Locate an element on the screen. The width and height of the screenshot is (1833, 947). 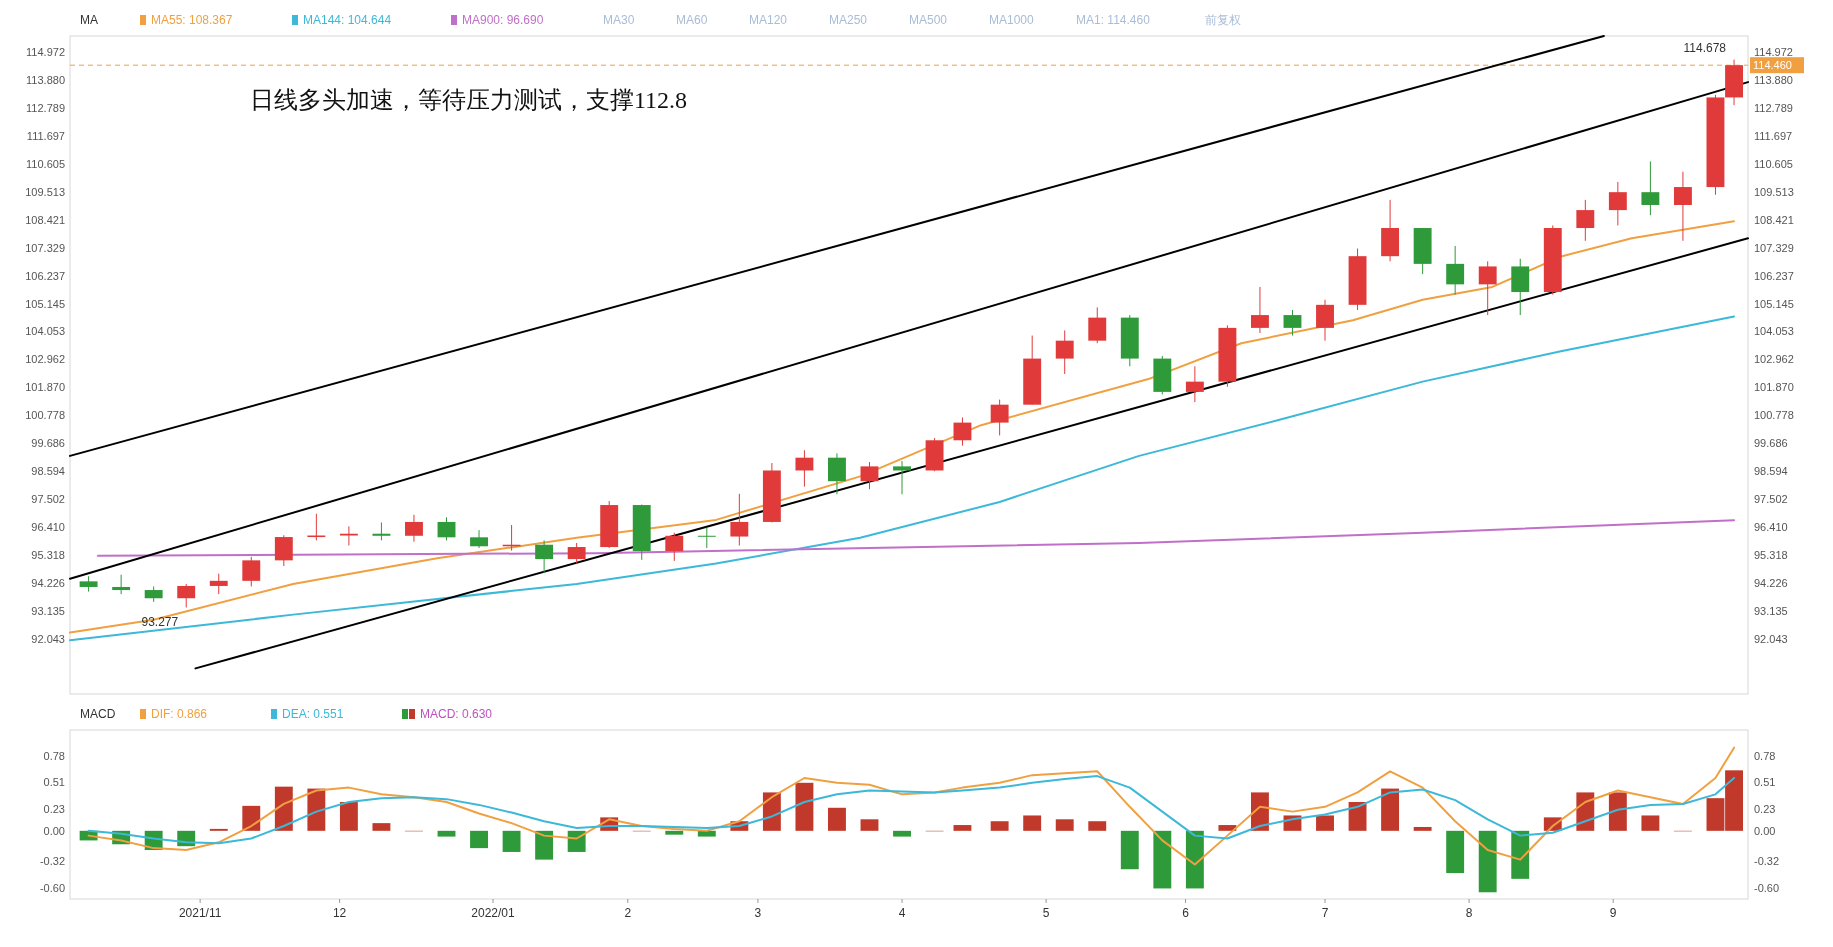
y2-tick-label: 97.502 is located at coordinates (1771, 499).